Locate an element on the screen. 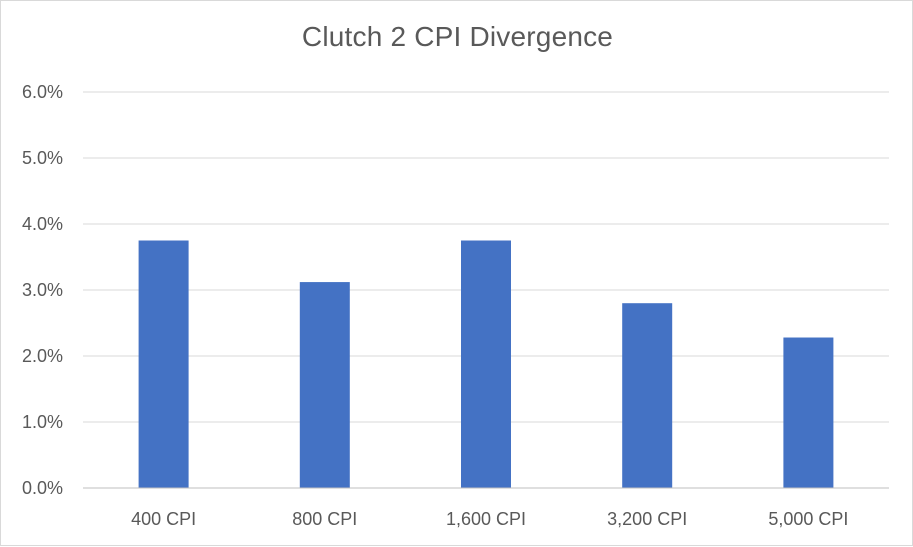 The height and width of the screenshot is (547, 913). x-tick-label: 3,200 CPI is located at coordinates (647, 519).